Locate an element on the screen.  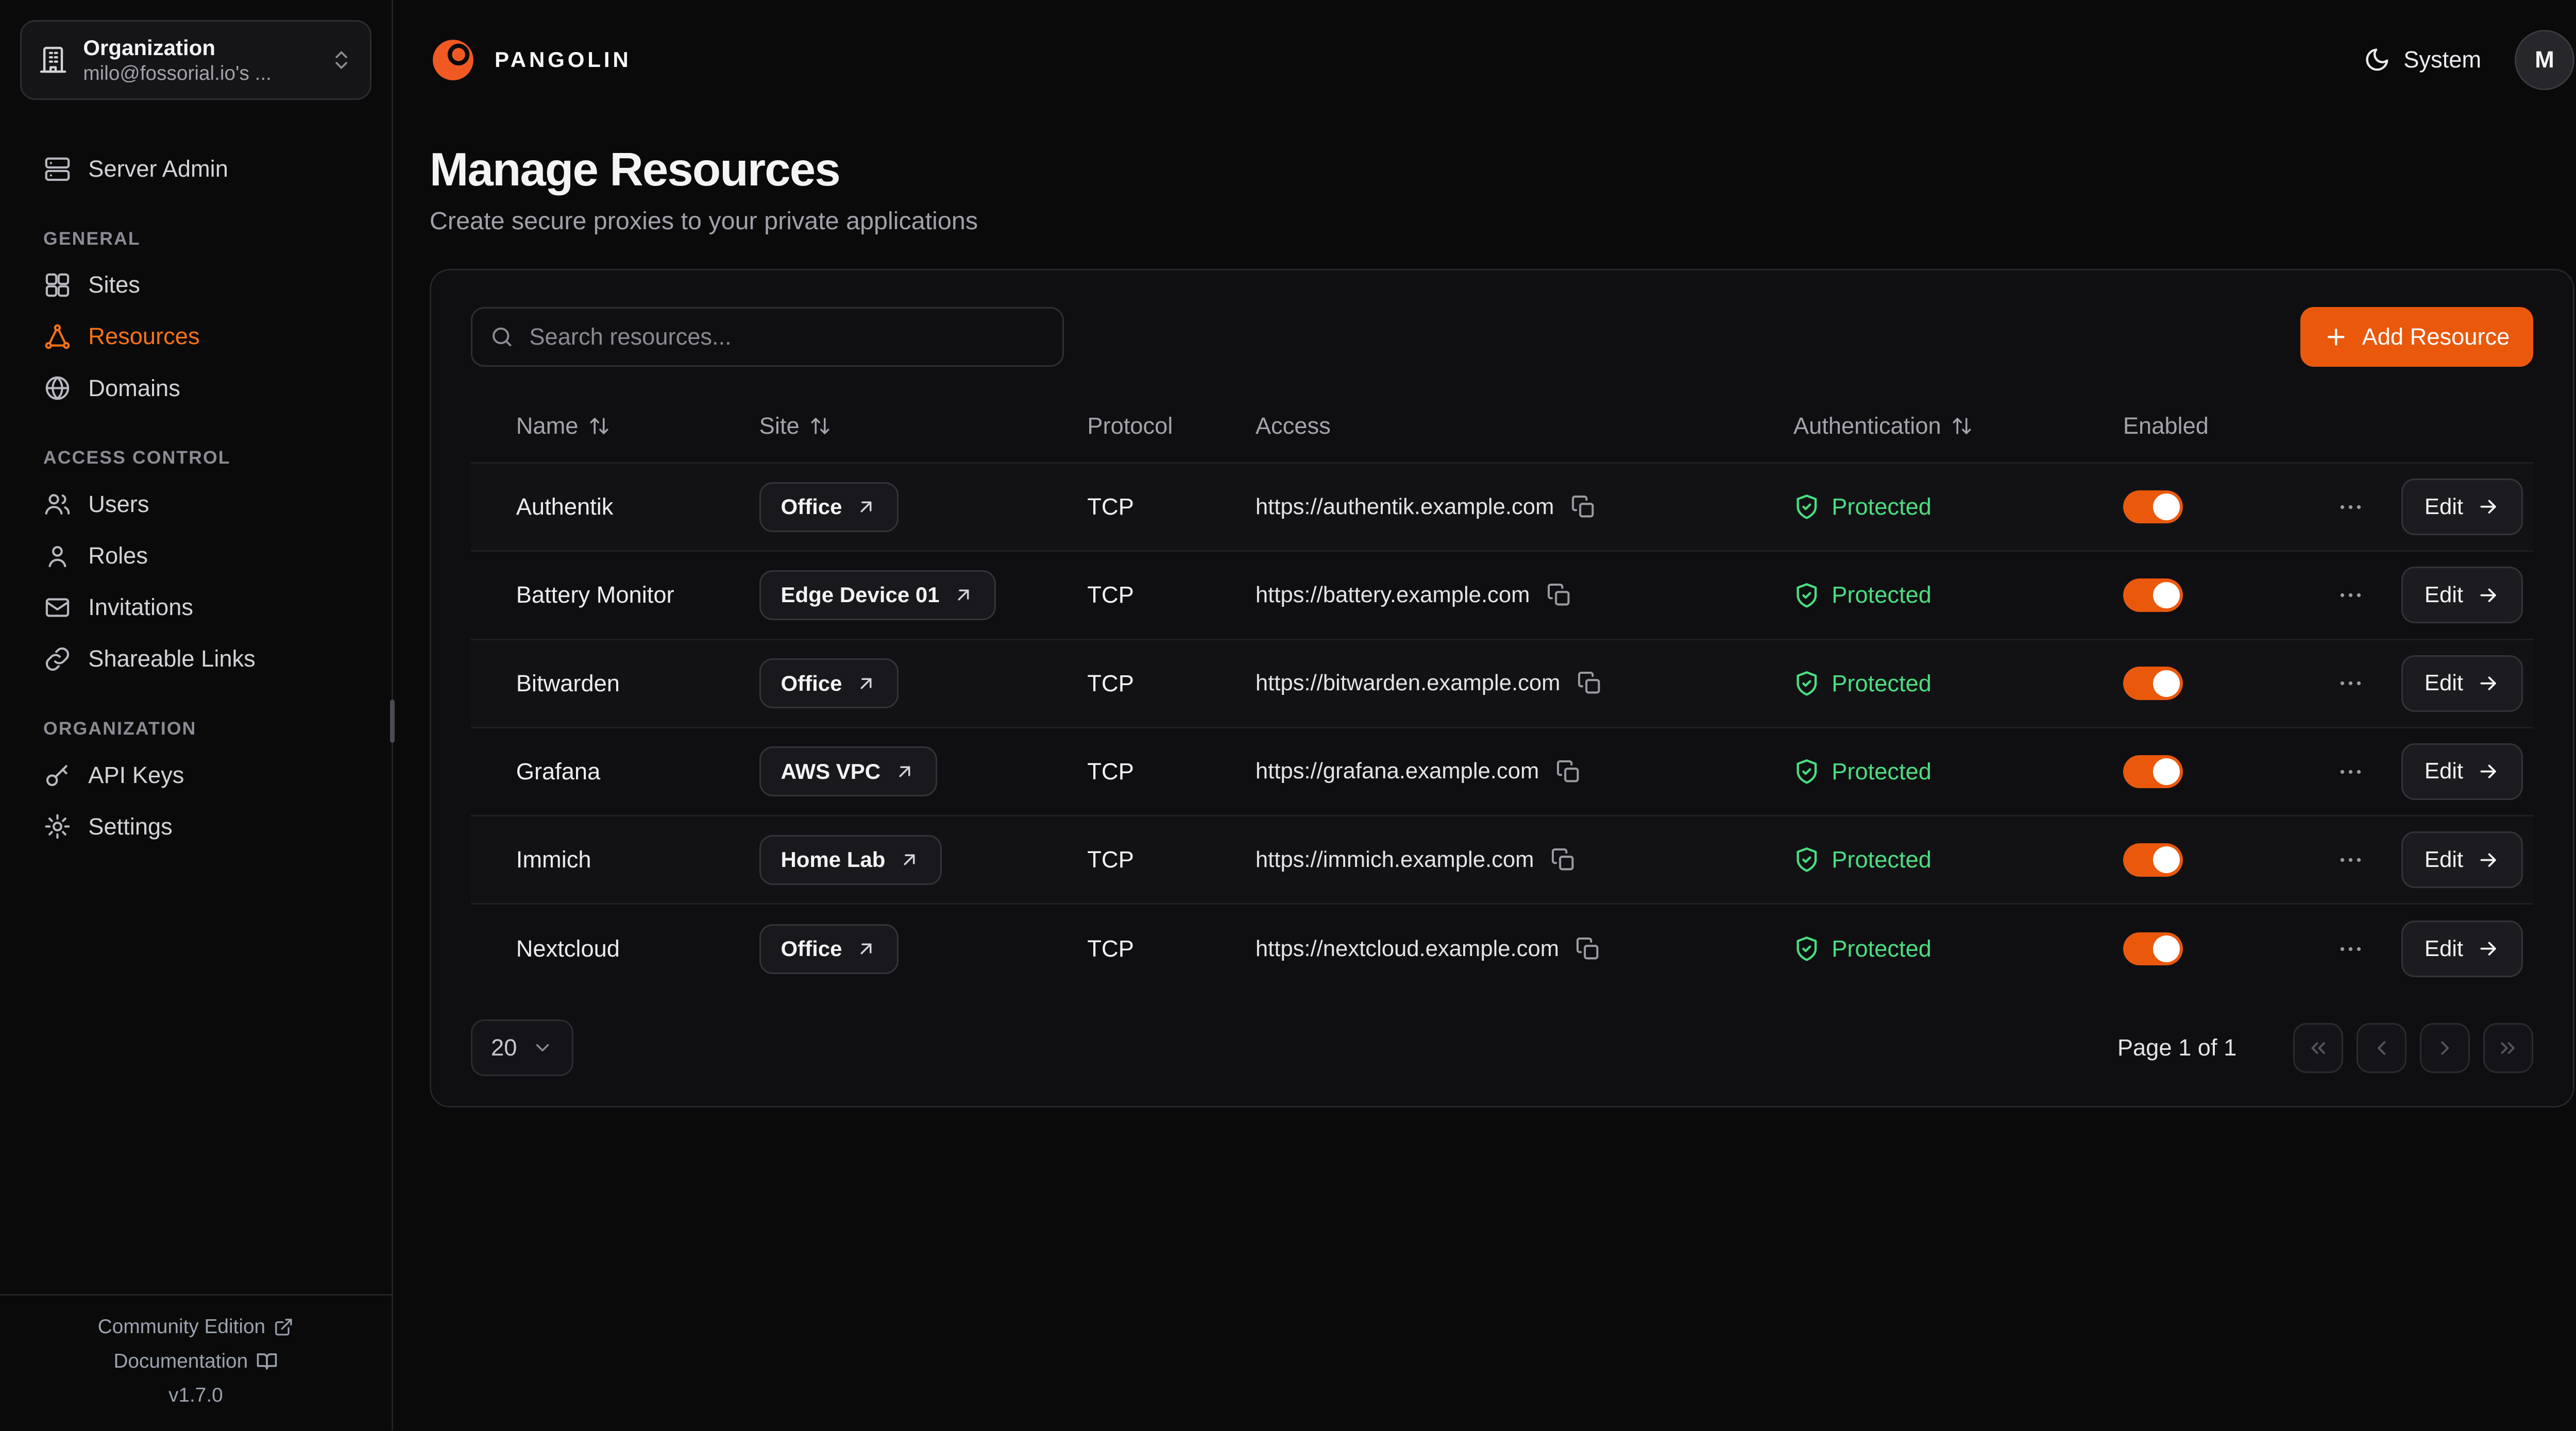
card-footer: 20 Page 1 of 1 is located at coordinates (1502, 1035).